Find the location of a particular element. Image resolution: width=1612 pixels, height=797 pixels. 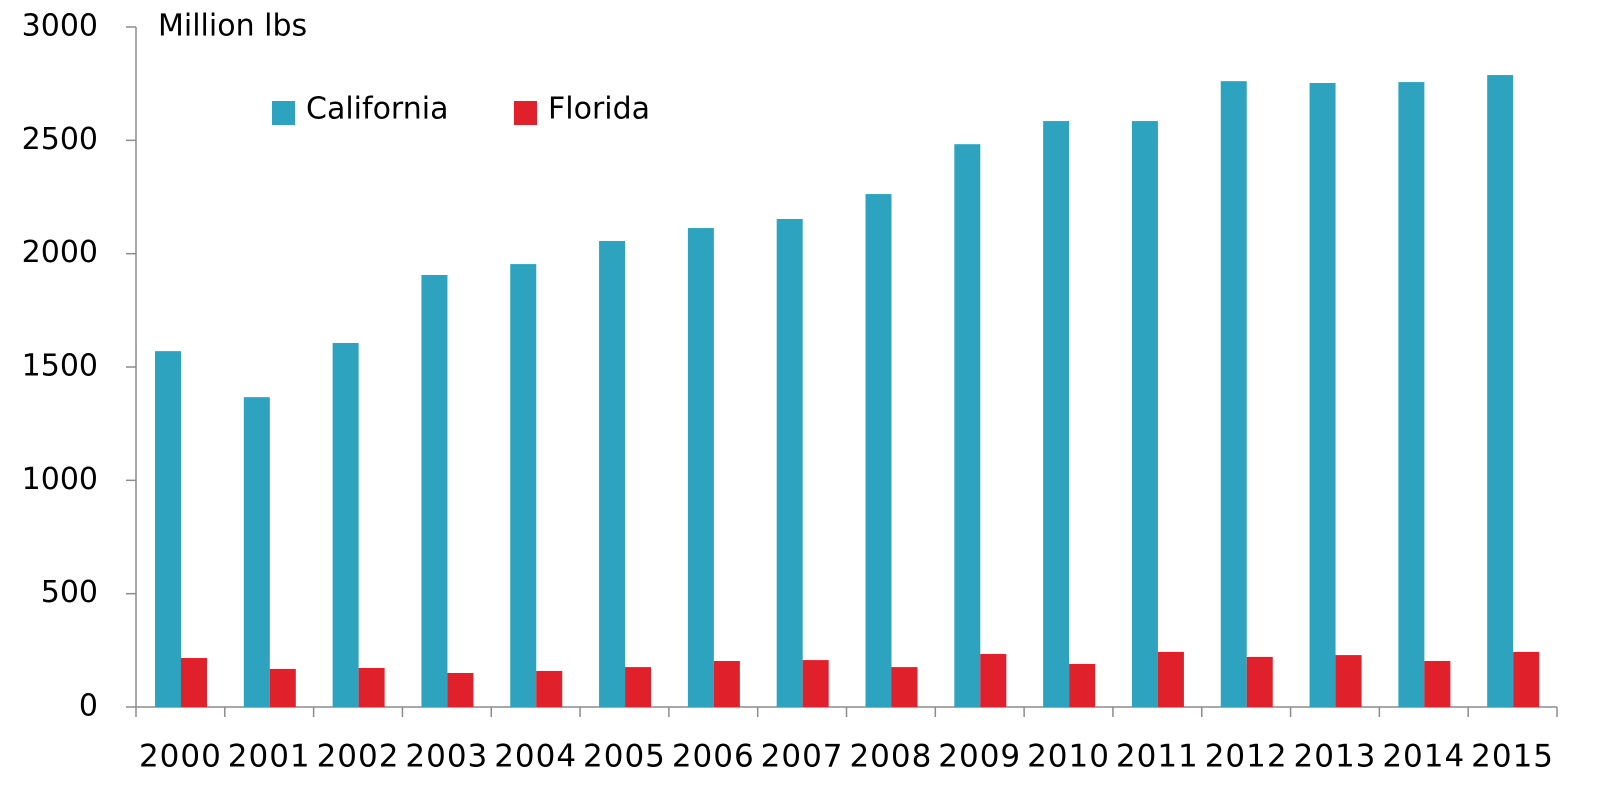

y-tick-label: 500 is located at coordinates (69, 592).